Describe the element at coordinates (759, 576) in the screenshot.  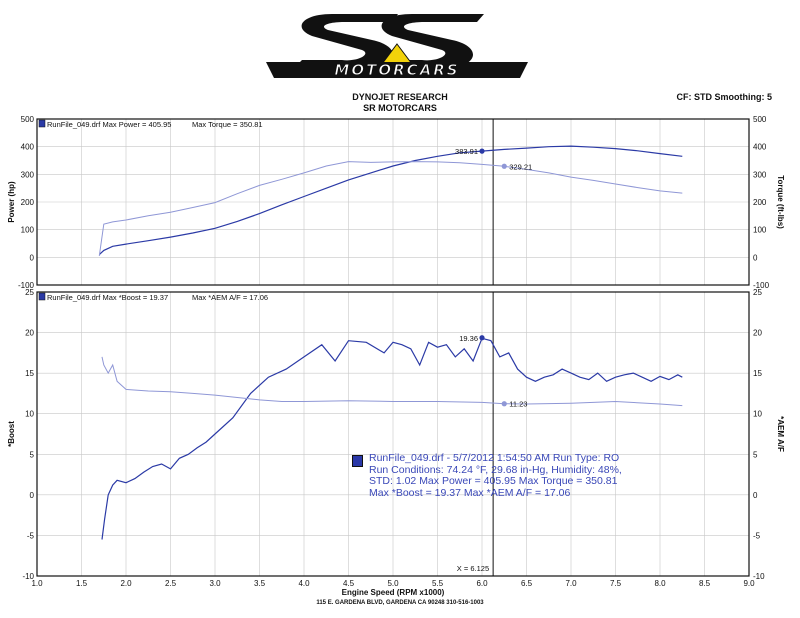
I see `y-tick-label-right: -10` at that location.